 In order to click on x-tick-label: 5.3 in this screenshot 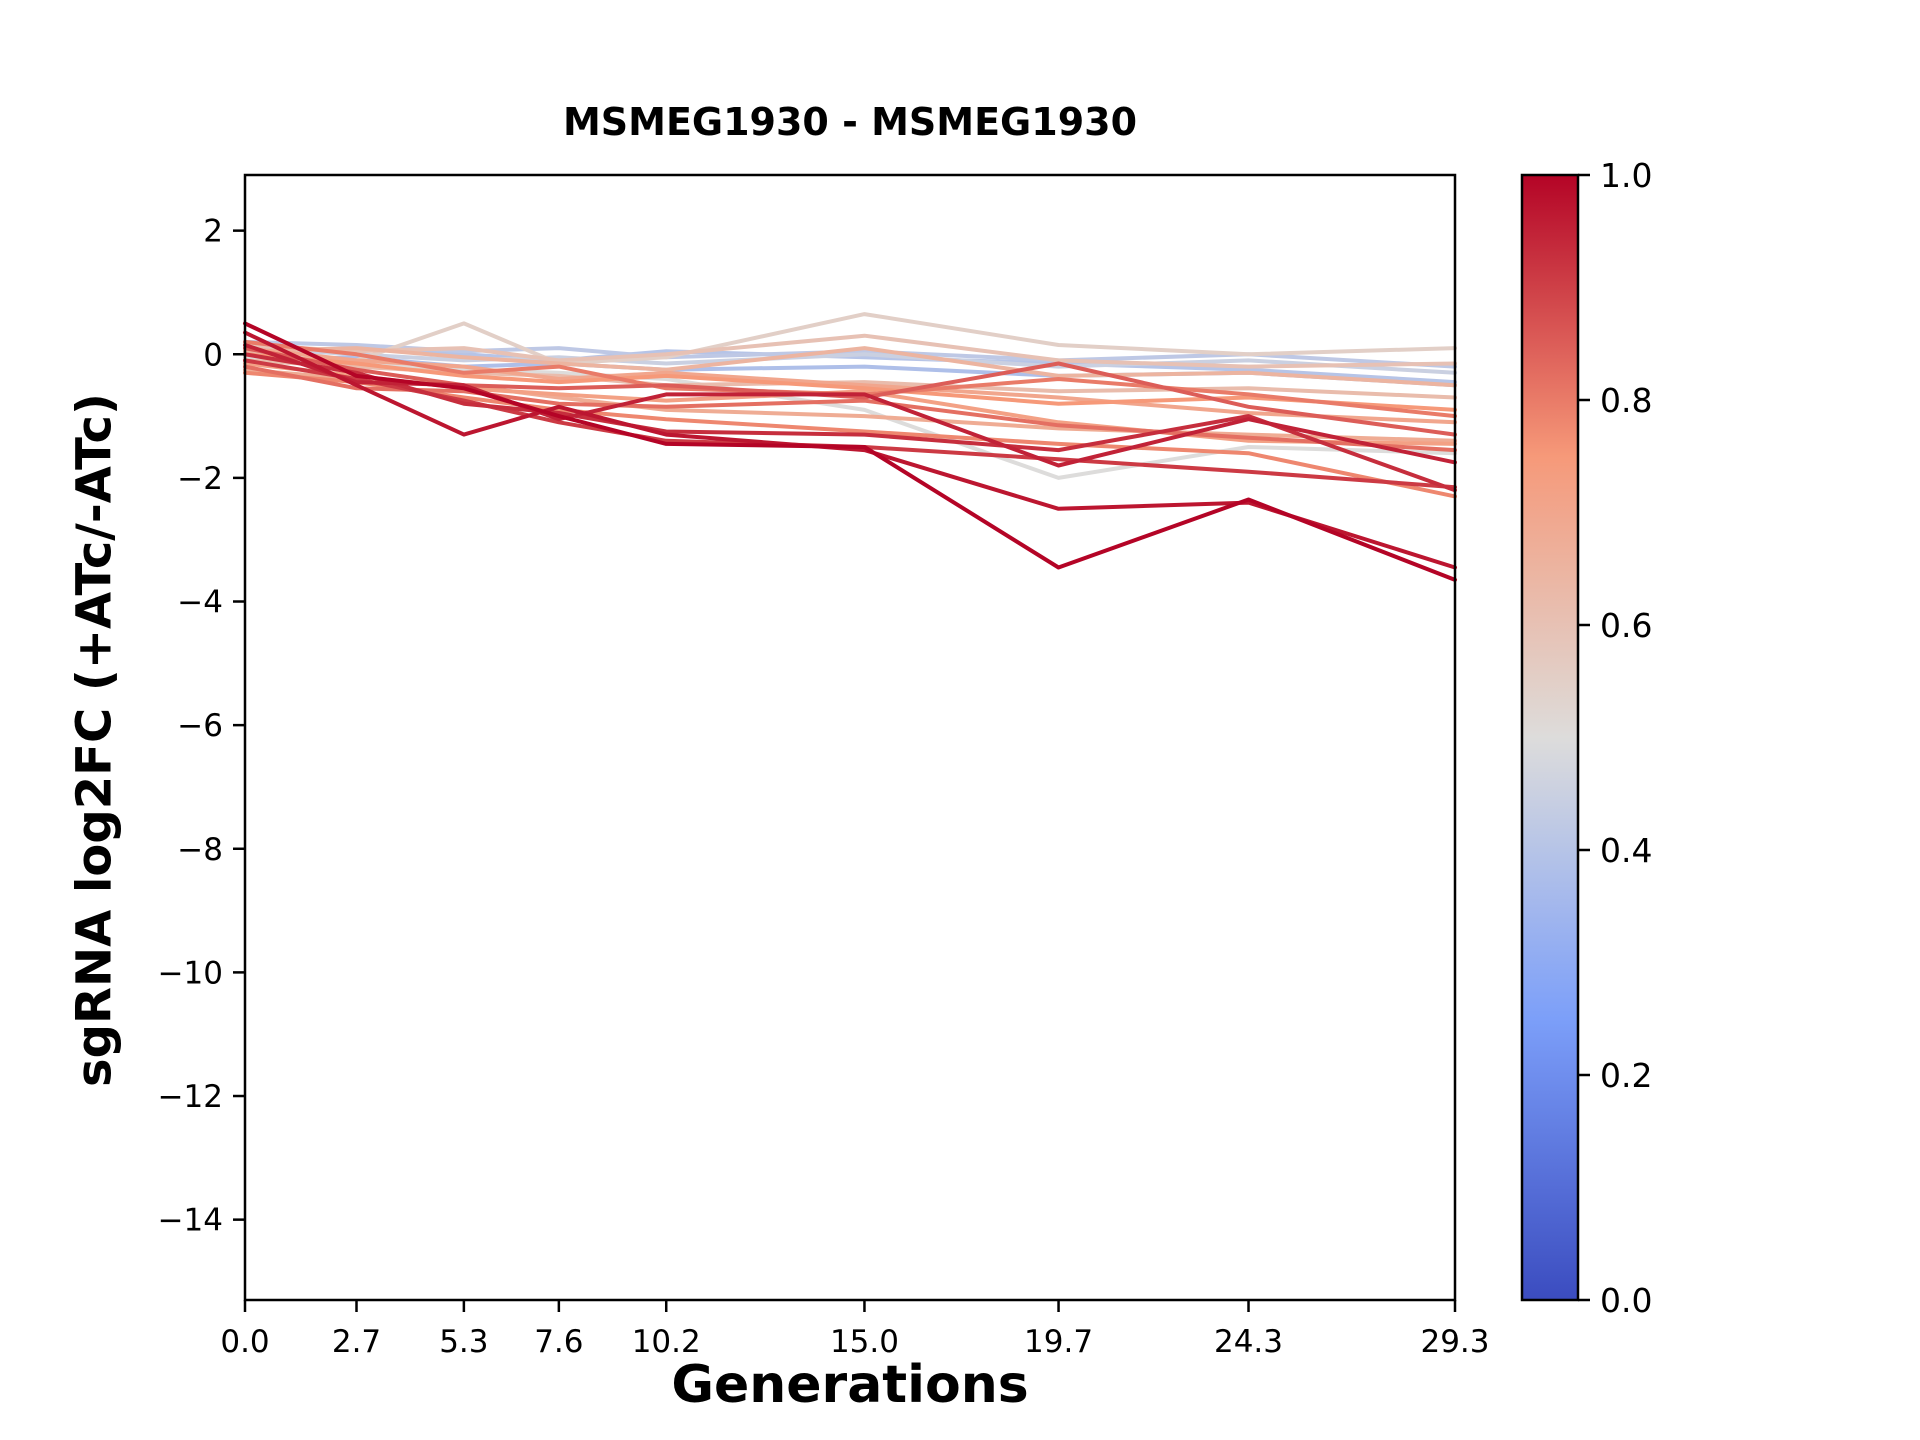, I will do `click(463, 1342)`.